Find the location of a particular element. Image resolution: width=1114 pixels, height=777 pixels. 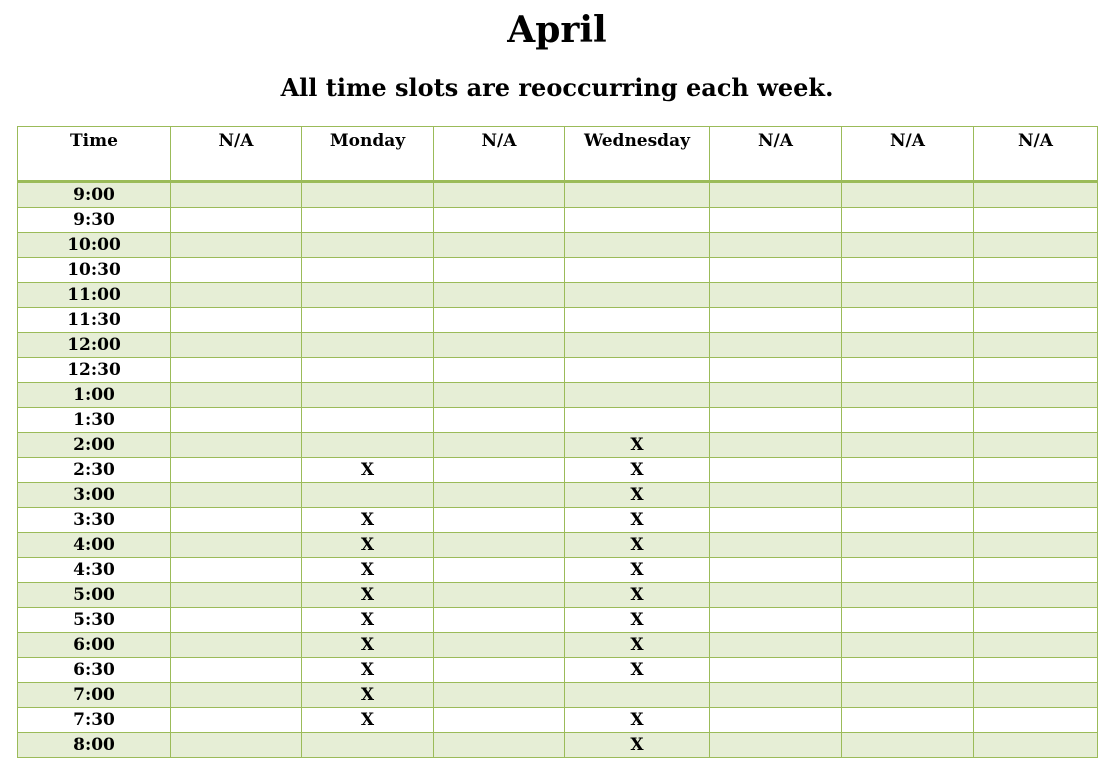

table-row: 3:00 X is located at coordinates (557, 495).